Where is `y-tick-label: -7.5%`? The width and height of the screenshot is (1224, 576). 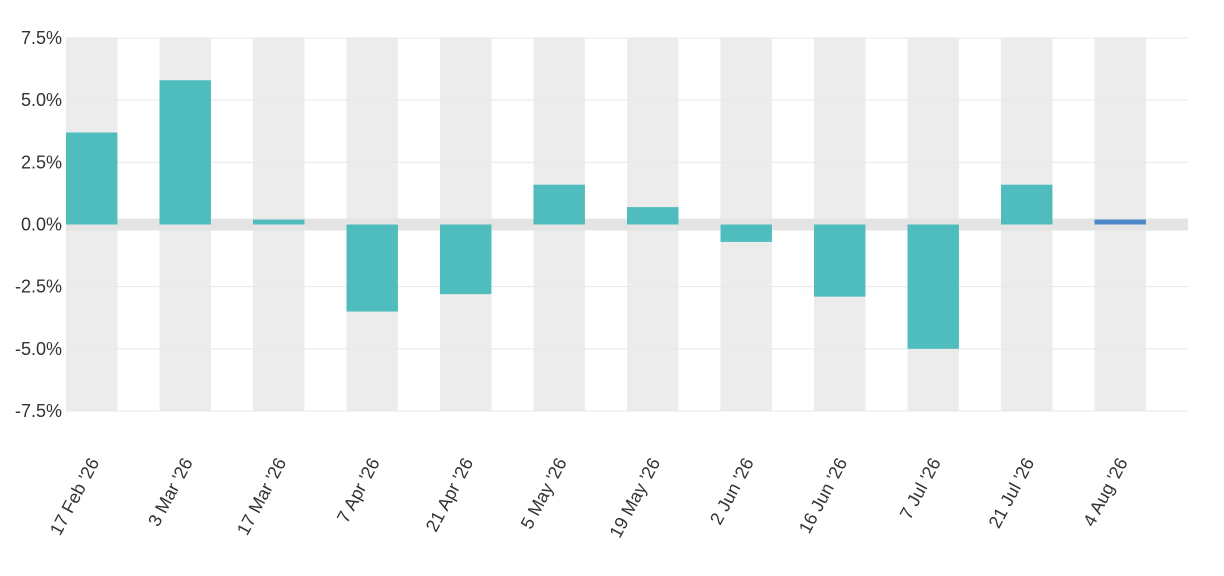
y-tick-label: -7.5% is located at coordinates (38, 411).